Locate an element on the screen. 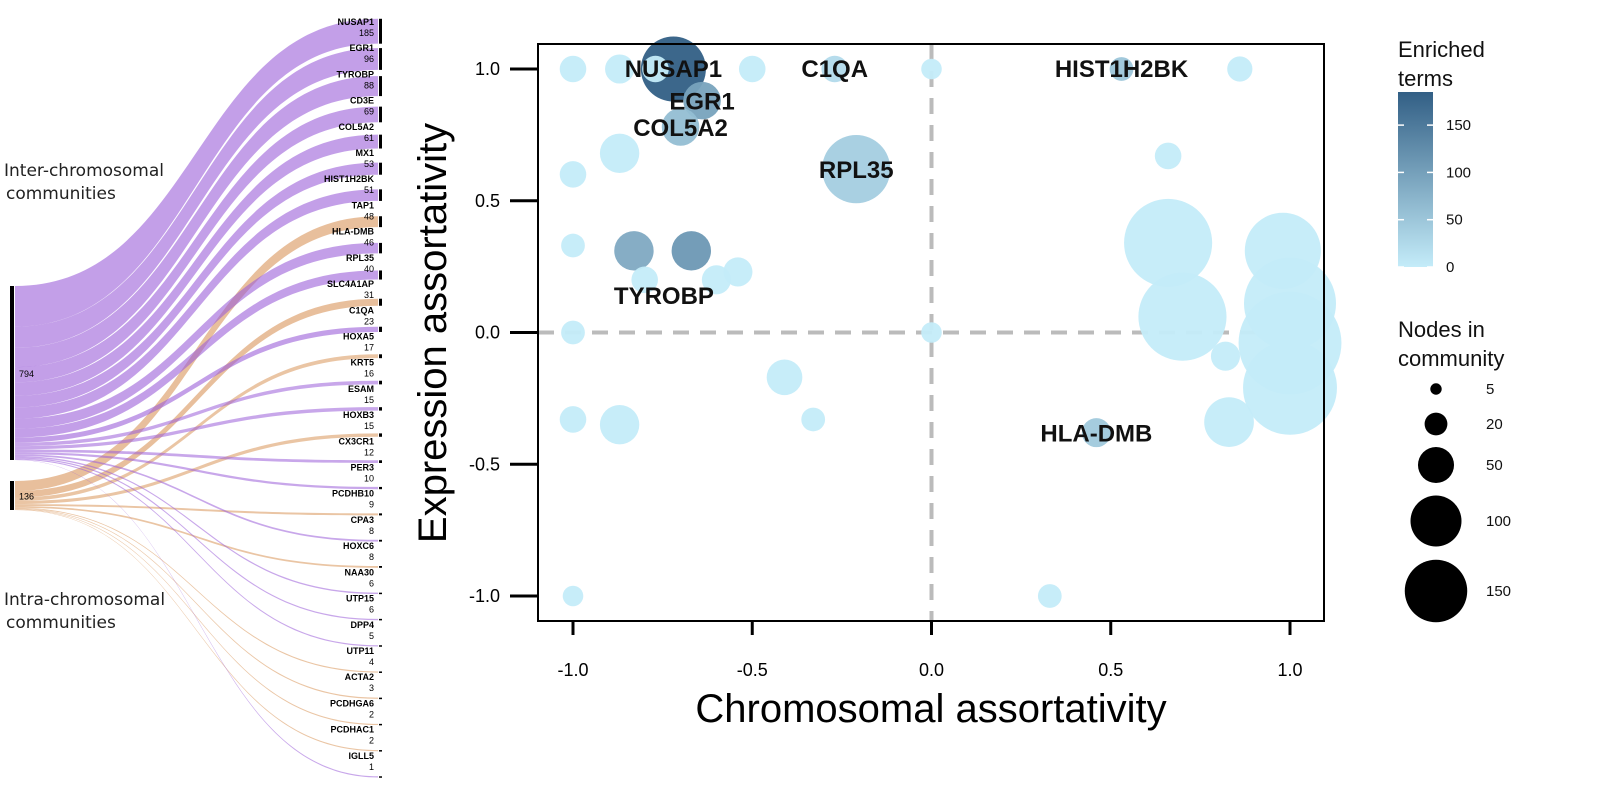 Image resolution: width=1598 pixels, height=800 pixels. inter-label-line-2: communities is located at coordinates (61, 194).